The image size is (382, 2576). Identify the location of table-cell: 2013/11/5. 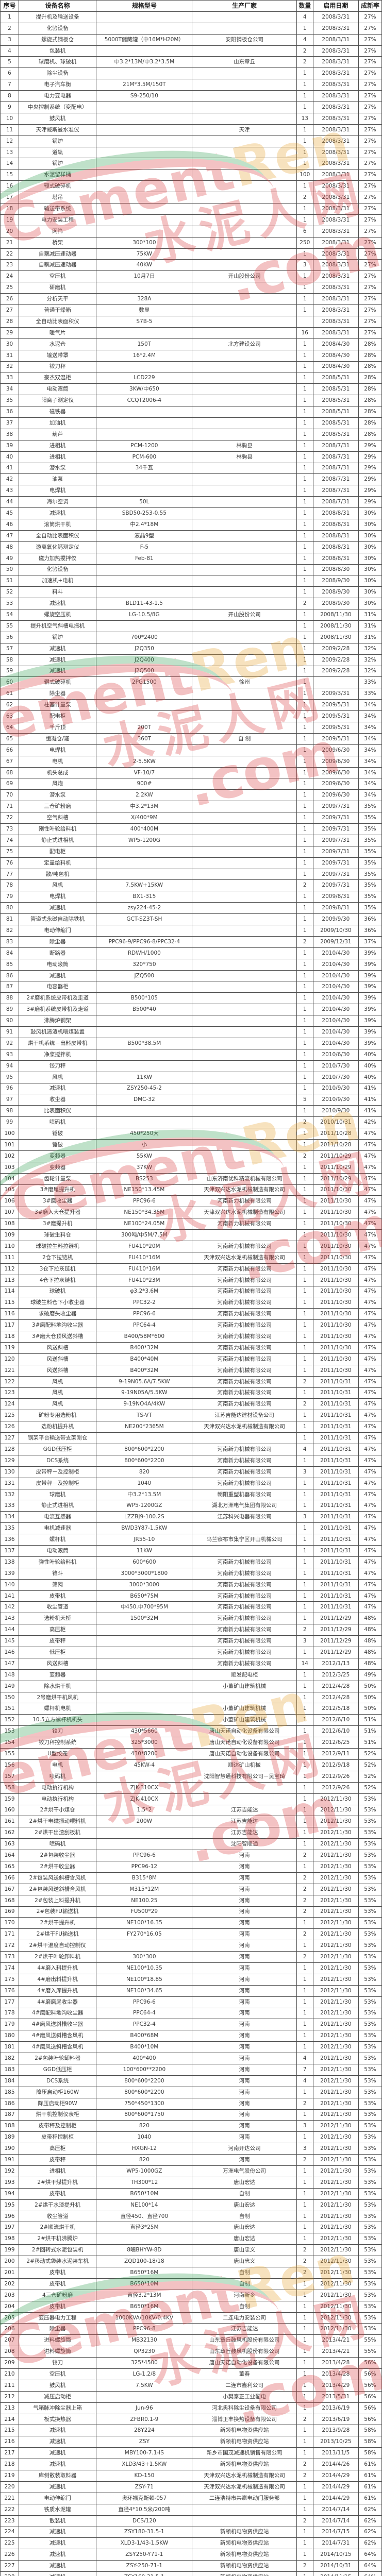
(335, 2453).